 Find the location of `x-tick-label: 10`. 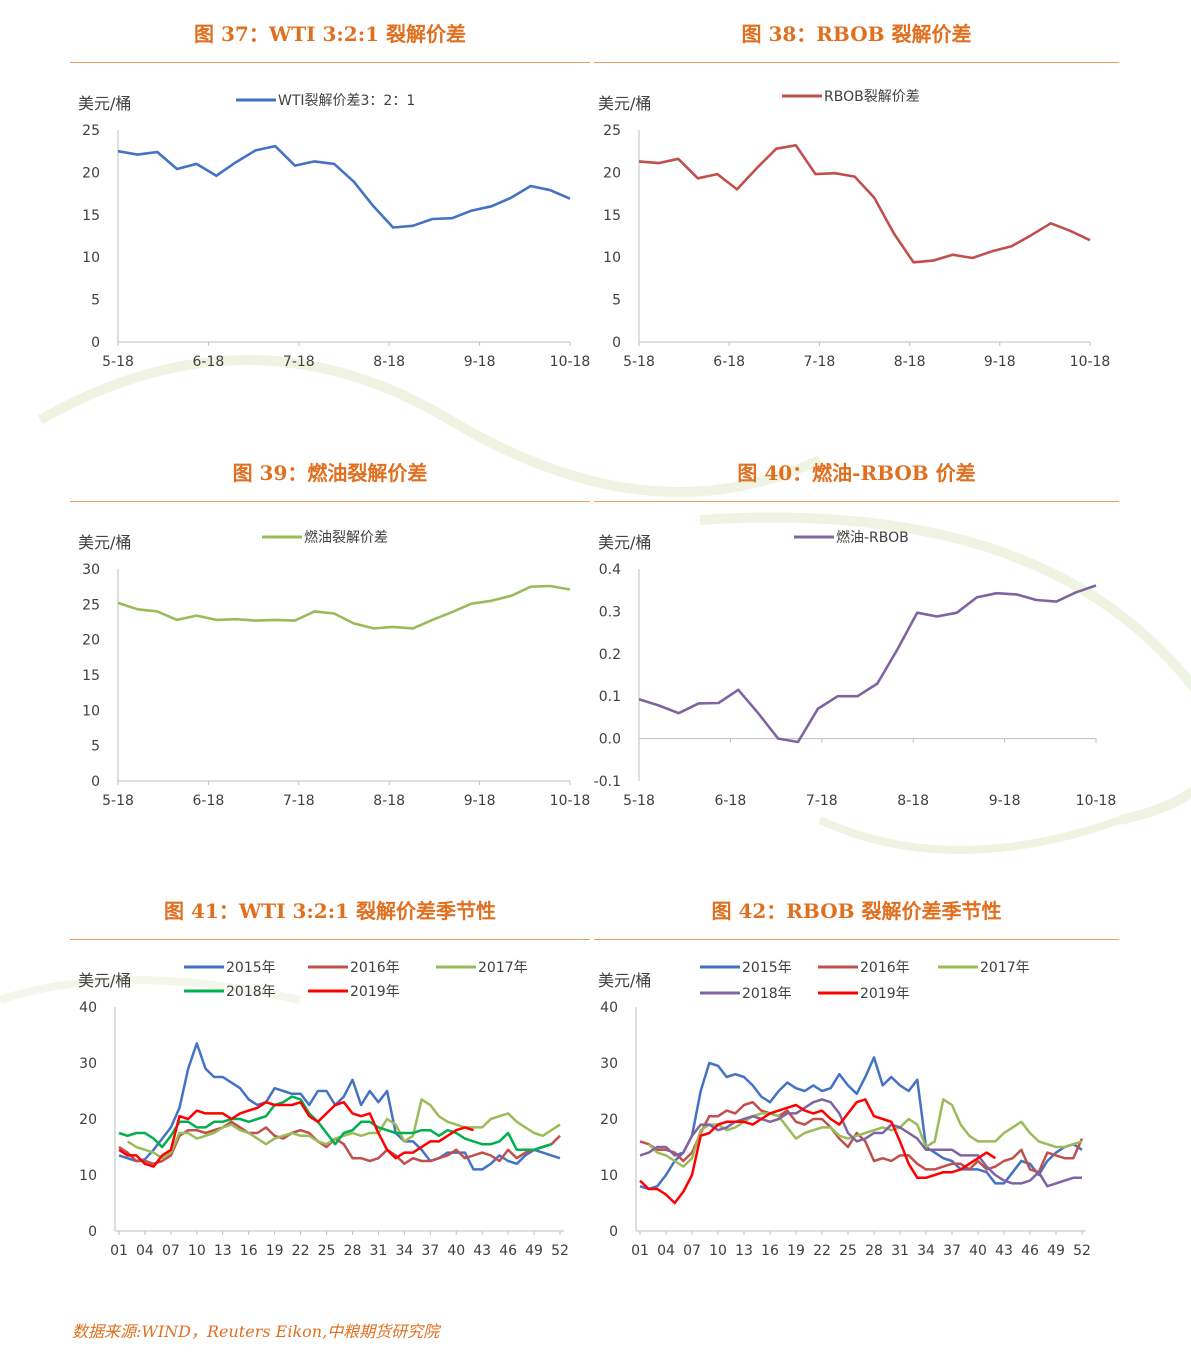

x-tick-label: 10 is located at coordinates (718, 1251).